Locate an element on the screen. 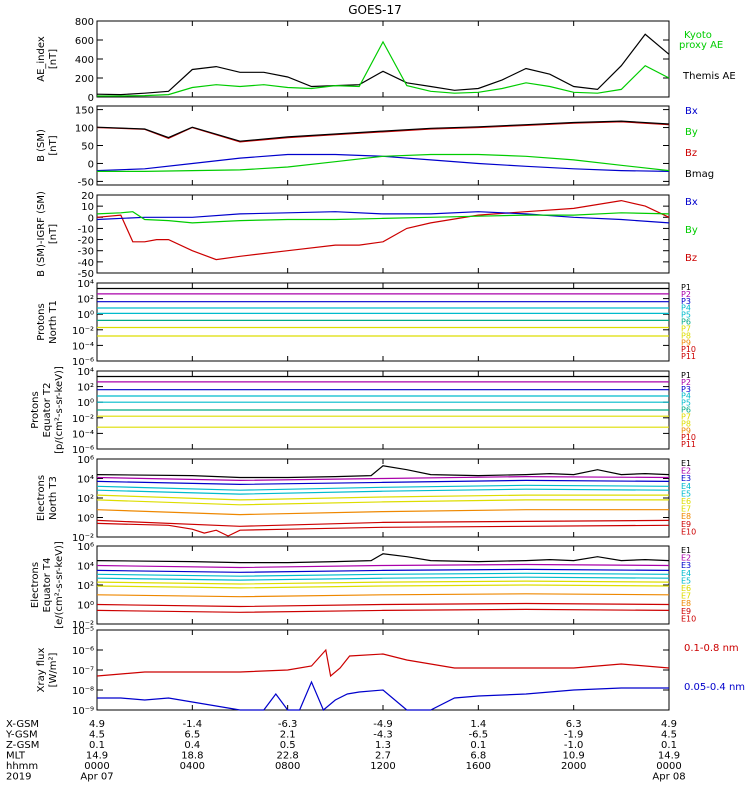 This screenshot has width=750, height=804. y-tick-label: -10 is located at coordinates (86, 229).